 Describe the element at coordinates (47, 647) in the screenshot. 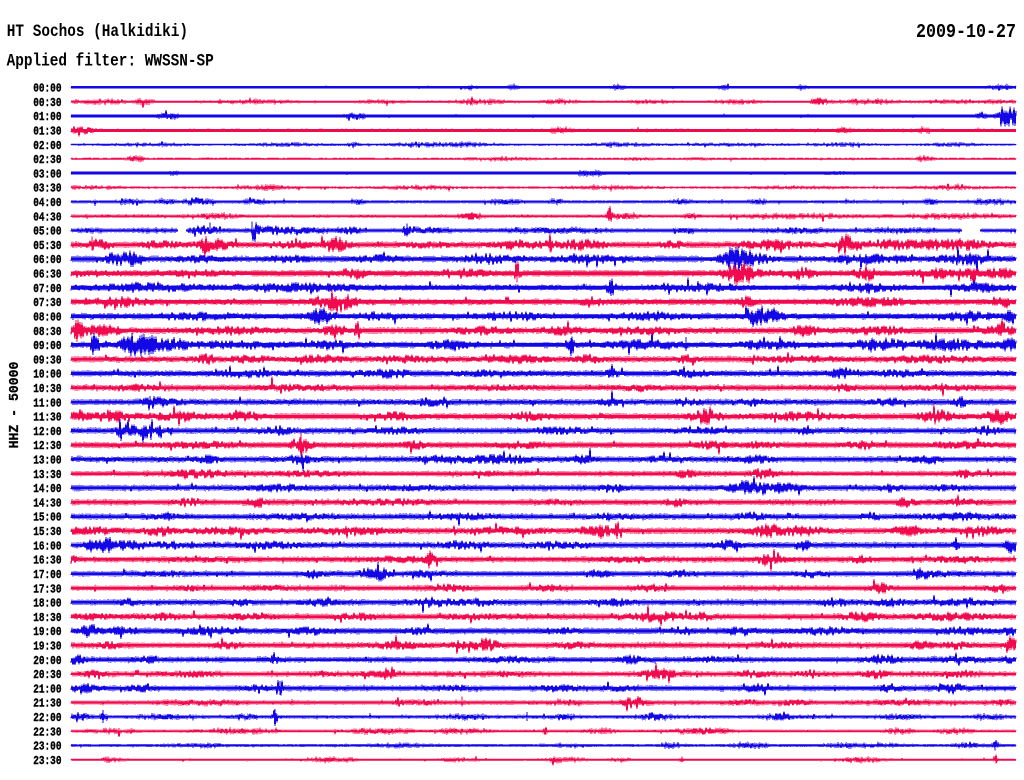

I see `svg-text: 19:30` at that location.